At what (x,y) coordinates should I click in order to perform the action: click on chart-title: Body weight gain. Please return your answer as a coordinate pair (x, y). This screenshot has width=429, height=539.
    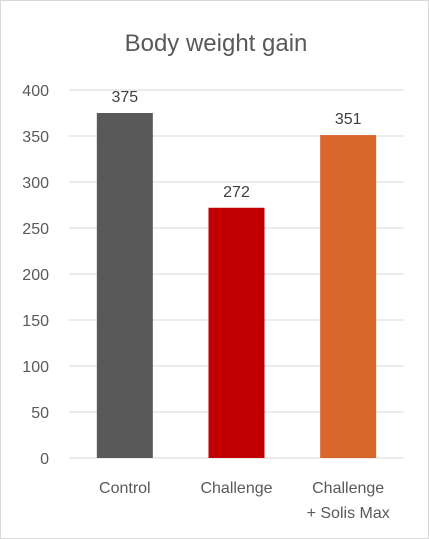
    Looking at the image, I should click on (216, 43).